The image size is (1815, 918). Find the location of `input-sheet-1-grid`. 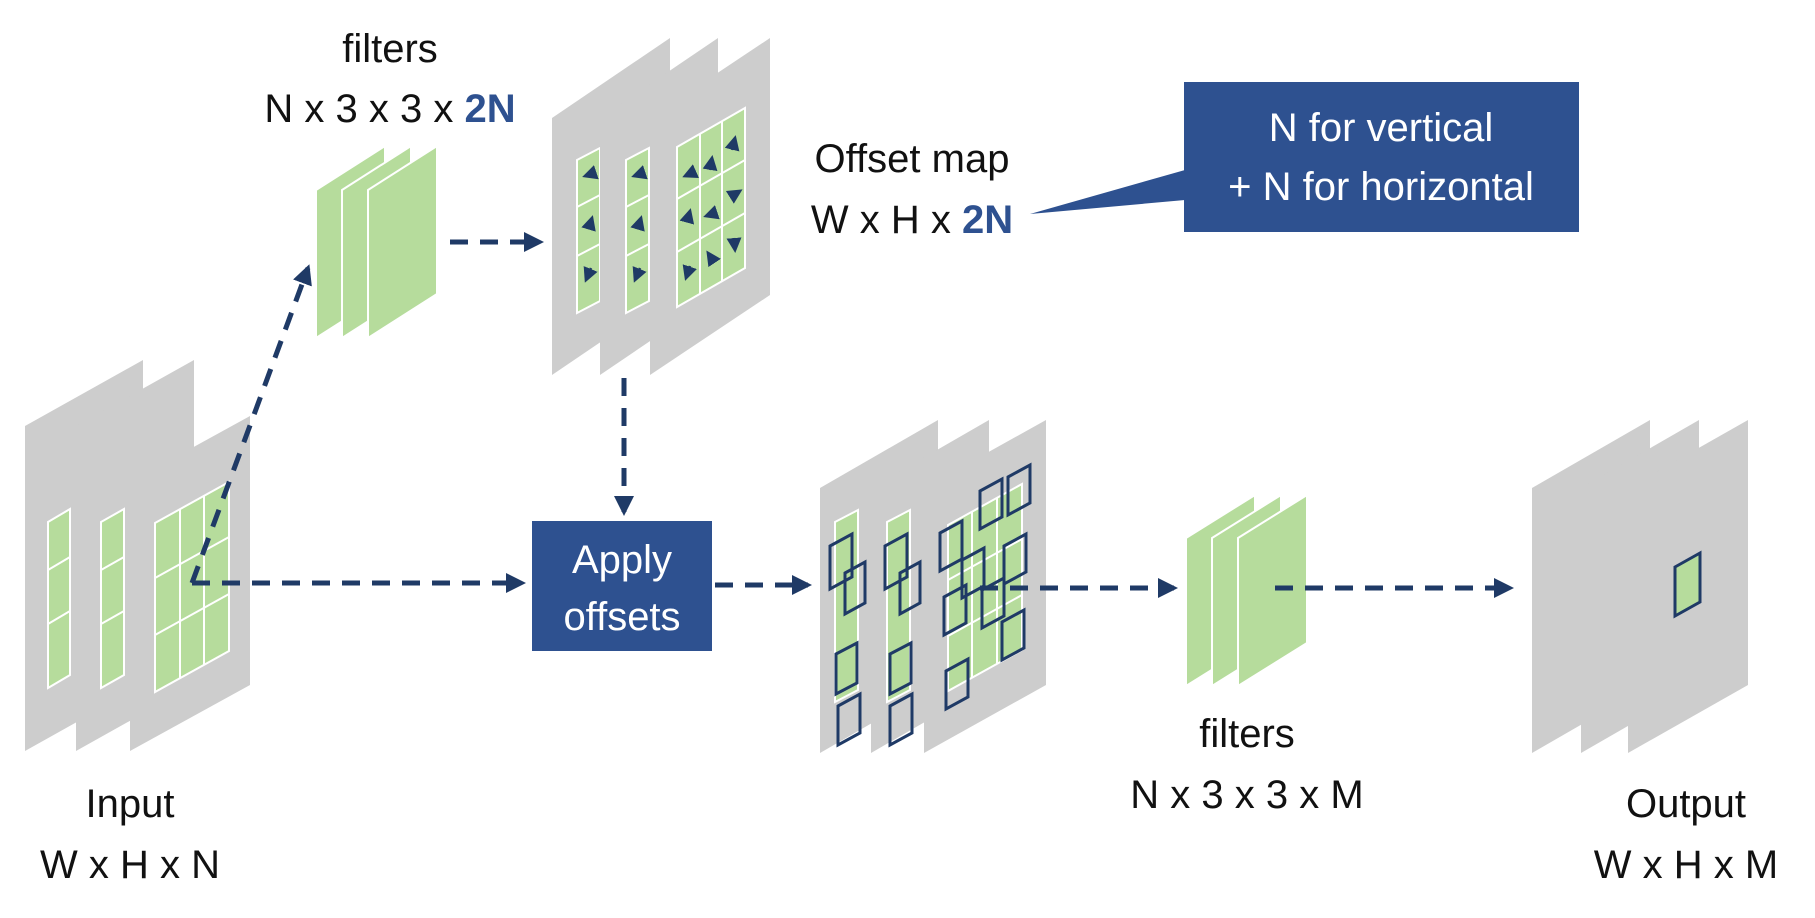

input-sheet-1-grid is located at coordinates (59, 598).